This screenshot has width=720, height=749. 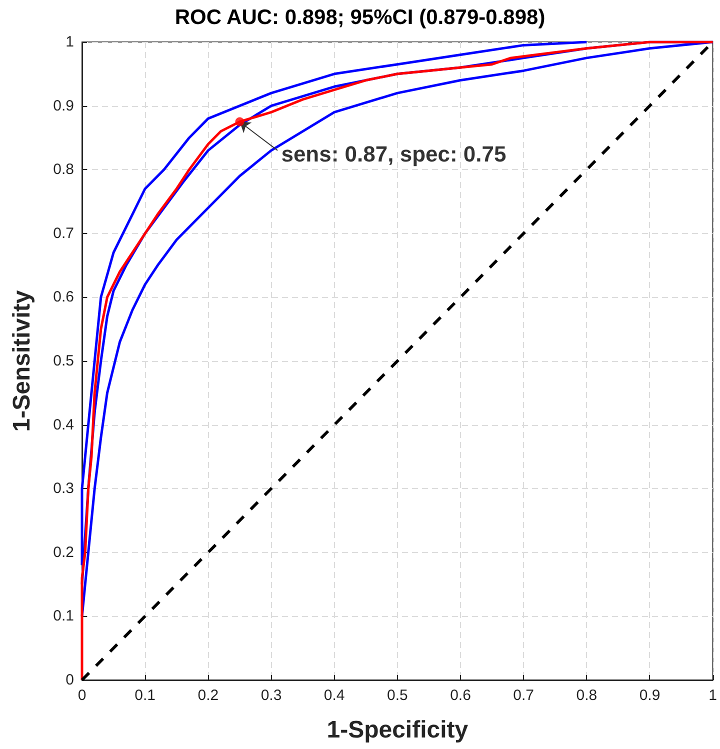 I want to click on x-tick-label: 1, so click(x=712, y=695).